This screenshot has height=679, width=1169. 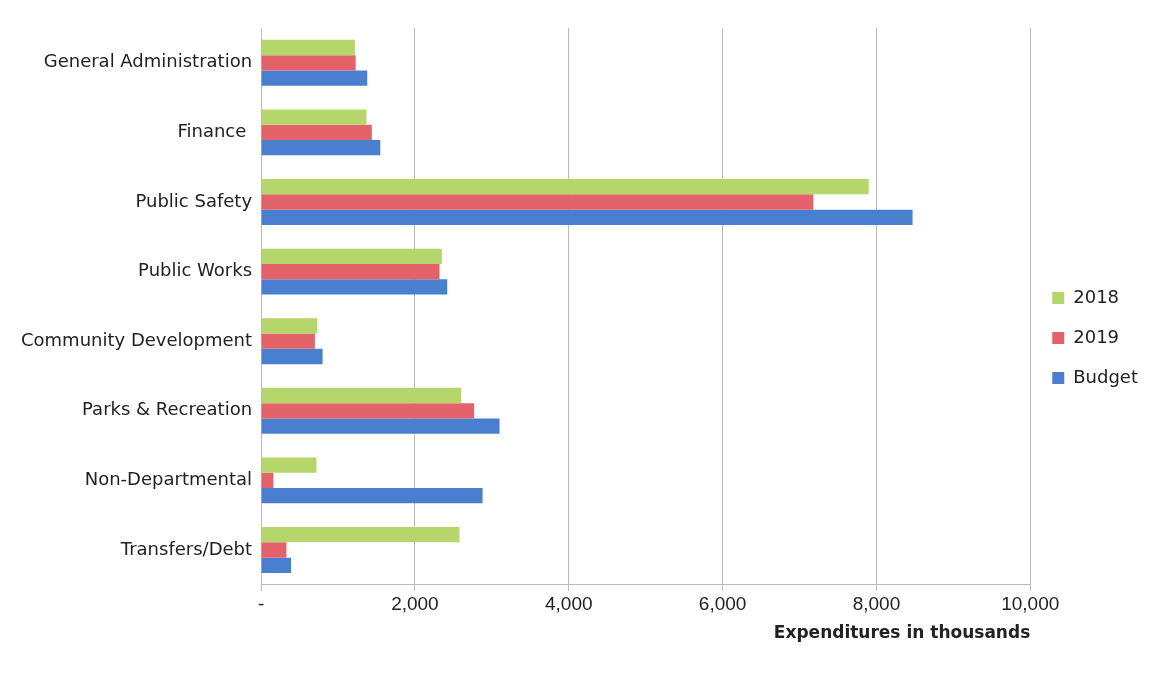 I want to click on x-tick-label: 4,000, so click(x=568, y=604).